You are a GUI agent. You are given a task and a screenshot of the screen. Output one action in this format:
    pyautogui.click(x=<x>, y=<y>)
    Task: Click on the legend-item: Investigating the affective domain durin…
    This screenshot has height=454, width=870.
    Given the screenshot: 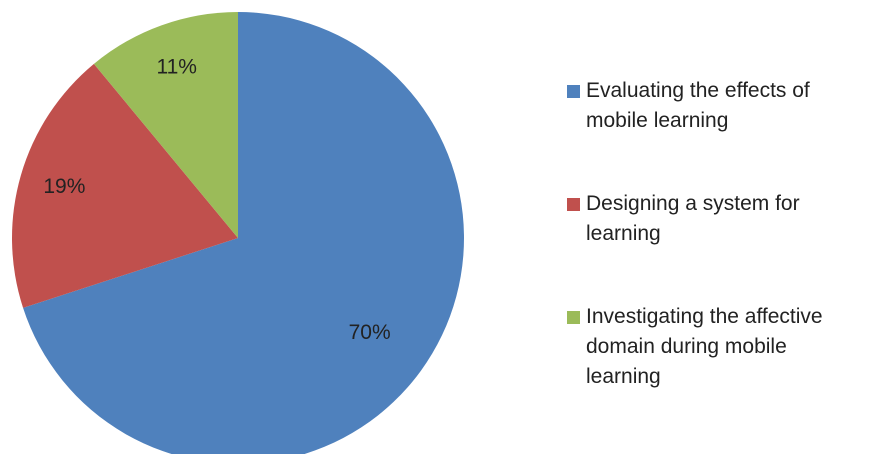 What is the action you would take?
    pyautogui.click(x=717, y=347)
    